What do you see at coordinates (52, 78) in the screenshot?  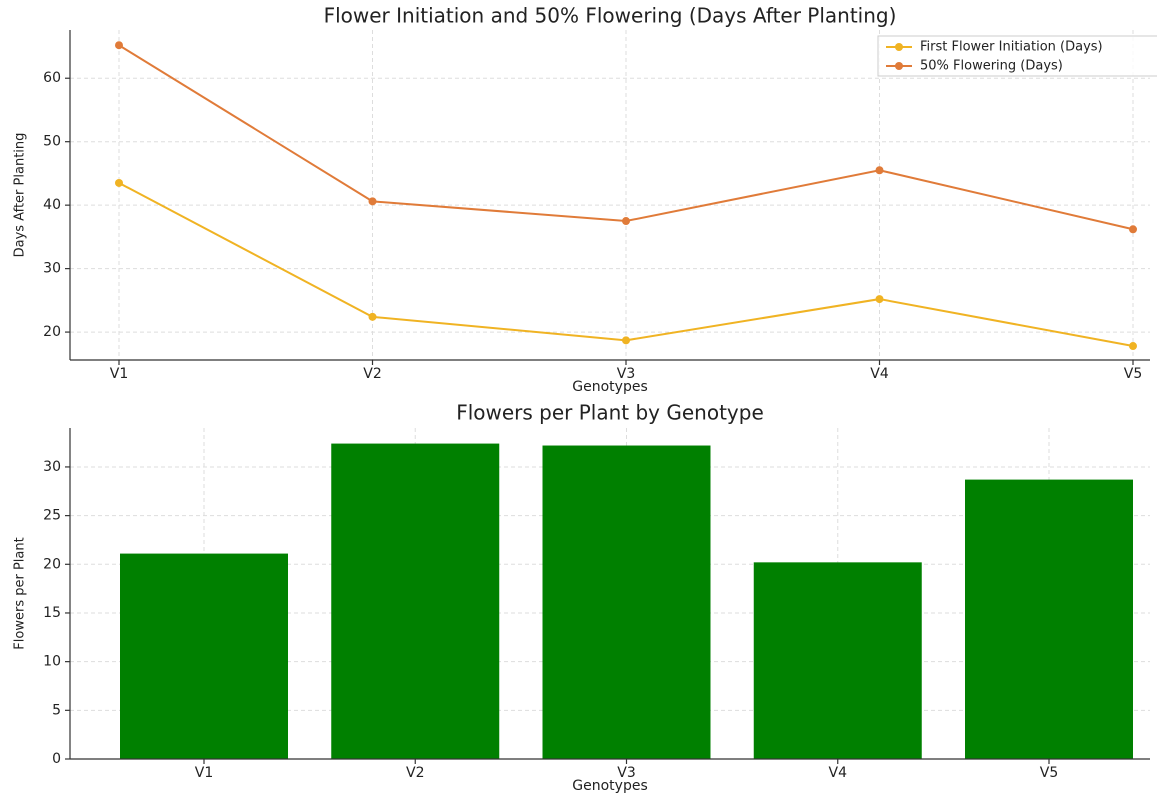 I see `y-tick-label: 60` at bounding box center [52, 78].